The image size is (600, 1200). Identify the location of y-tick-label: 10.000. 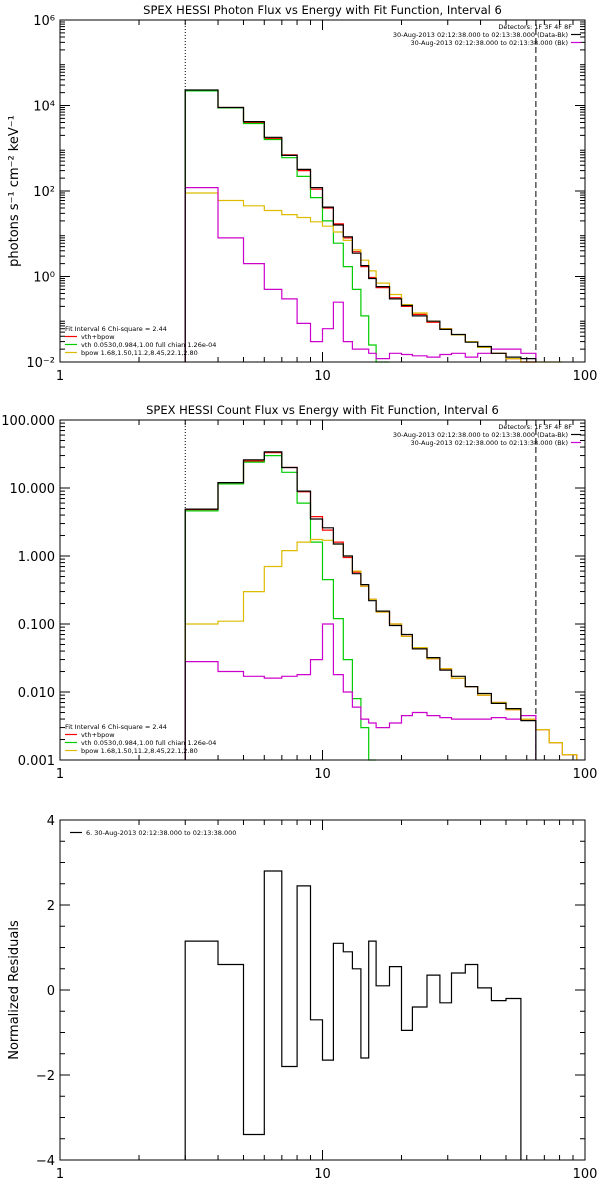
(33, 489).